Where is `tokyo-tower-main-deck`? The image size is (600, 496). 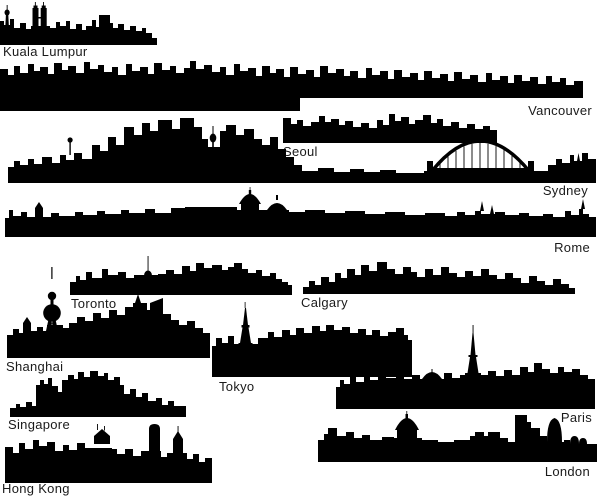 tokyo-tower-main-deck is located at coordinates (245, 344).